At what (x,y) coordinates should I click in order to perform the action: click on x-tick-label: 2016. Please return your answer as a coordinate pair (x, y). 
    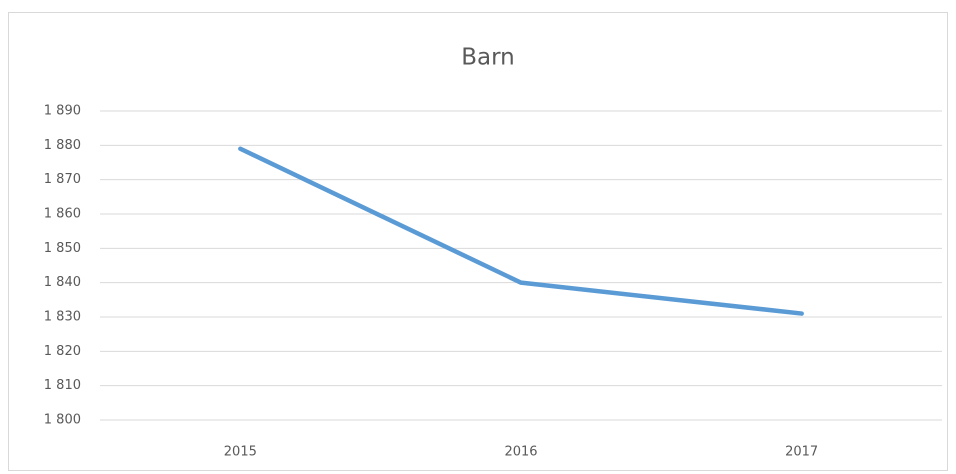
    Looking at the image, I should click on (520, 452).